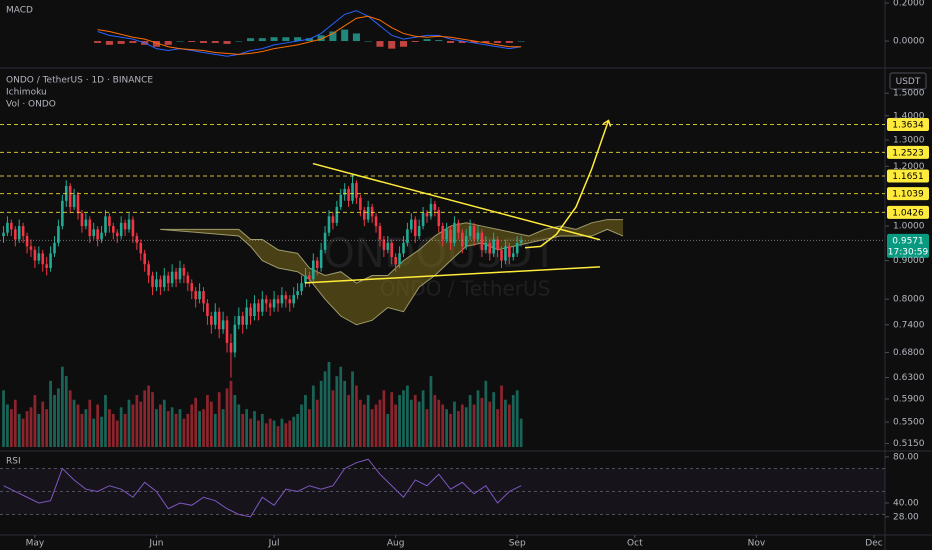 The width and height of the screenshot is (932, 550). What do you see at coordinates (909, 423) in the screenshot?
I see `y-tick-label: 0.5500` at bounding box center [909, 423].